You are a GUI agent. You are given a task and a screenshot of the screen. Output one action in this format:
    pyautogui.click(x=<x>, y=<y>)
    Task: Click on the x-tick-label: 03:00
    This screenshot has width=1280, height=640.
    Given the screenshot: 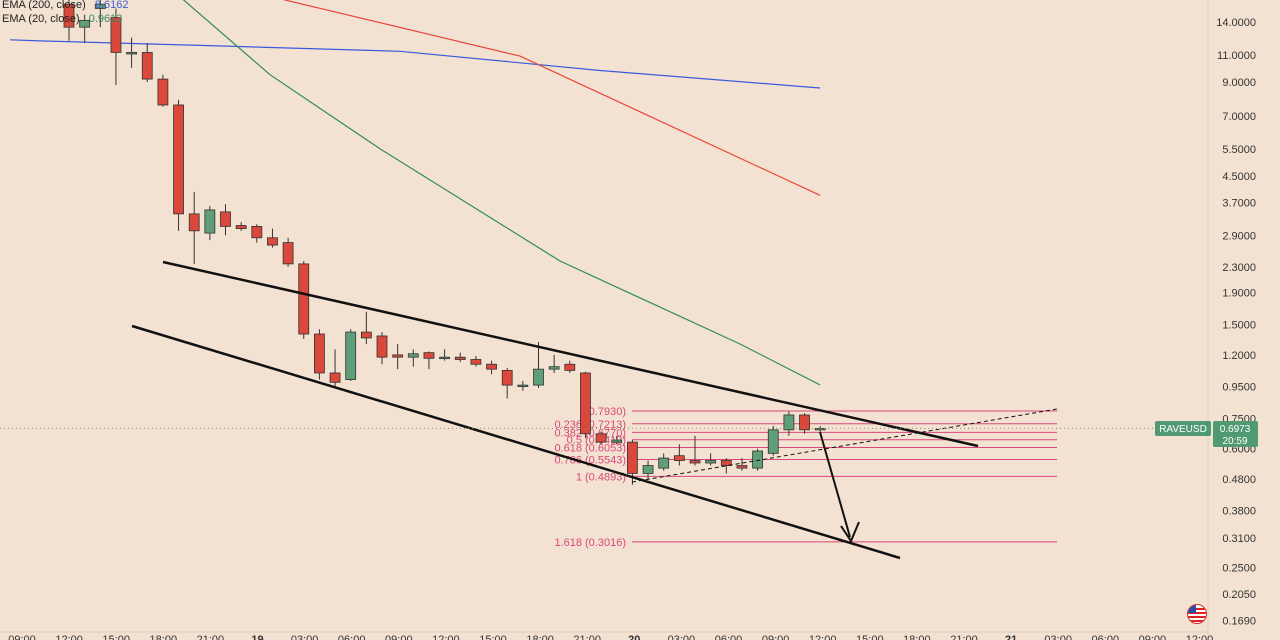 What is the action you would take?
    pyautogui.click(x=682, y=637)
    